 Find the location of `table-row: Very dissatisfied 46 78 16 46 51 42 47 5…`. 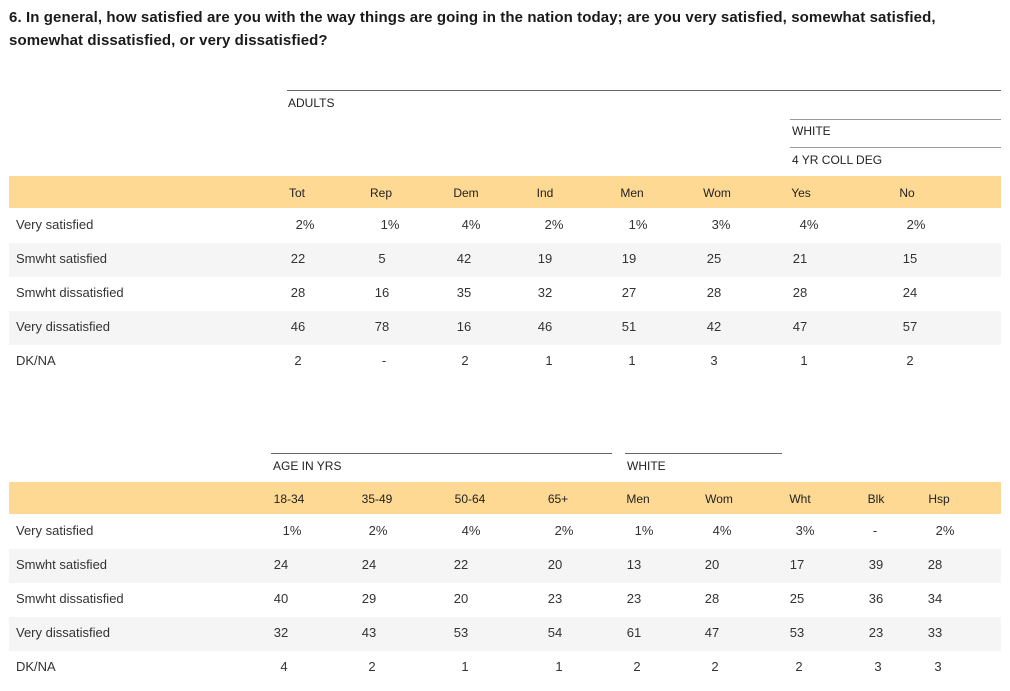

table-row: Very dissatisfied 46 78 16 46 51 42 47 5… is located at coordinates (505, 328).